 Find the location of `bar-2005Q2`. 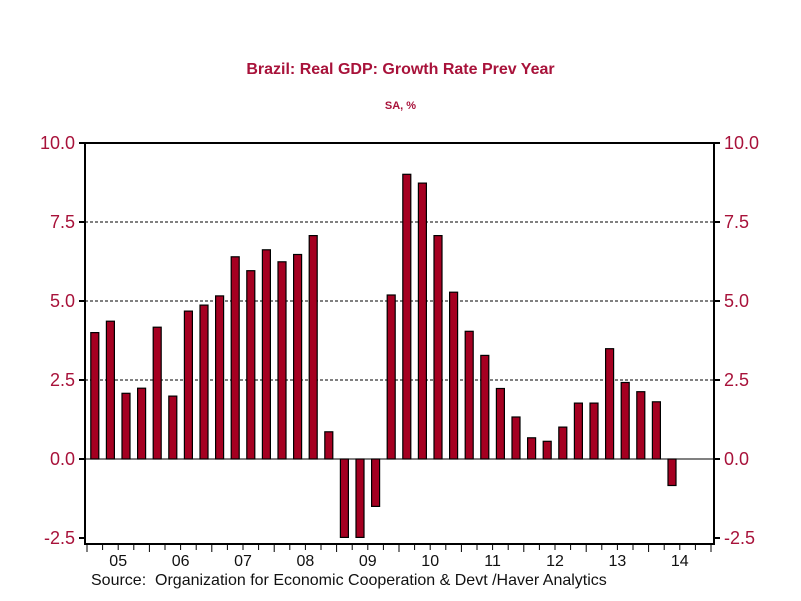

bar-2005Q2 is located at coordinates (110, 390).